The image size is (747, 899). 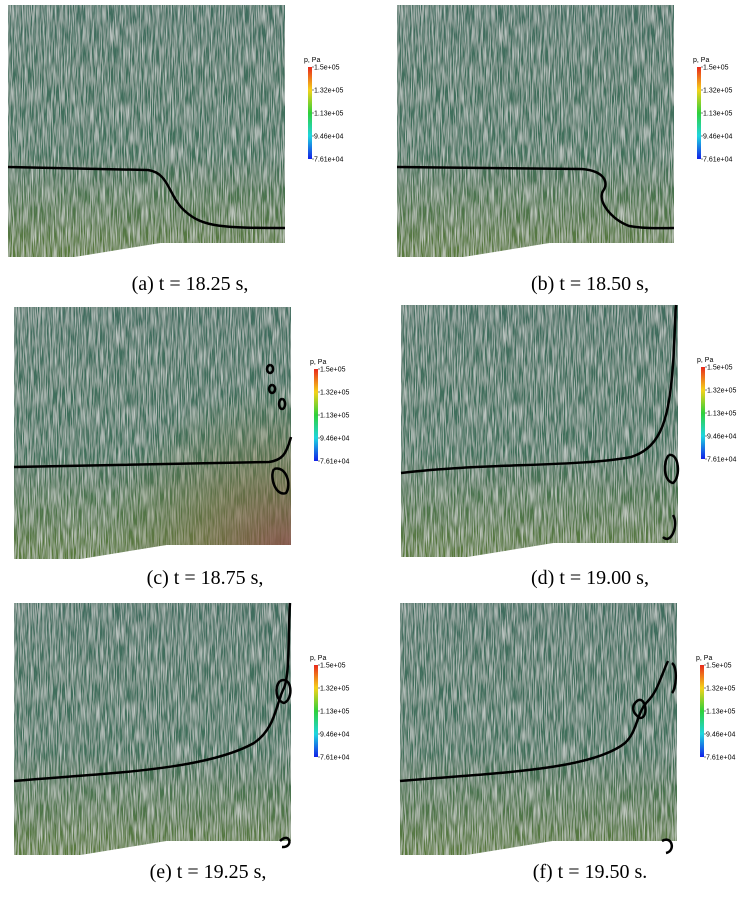 I want to click on panel-caption: (d) t = 19.00 s,, so click(x=590, y=578).